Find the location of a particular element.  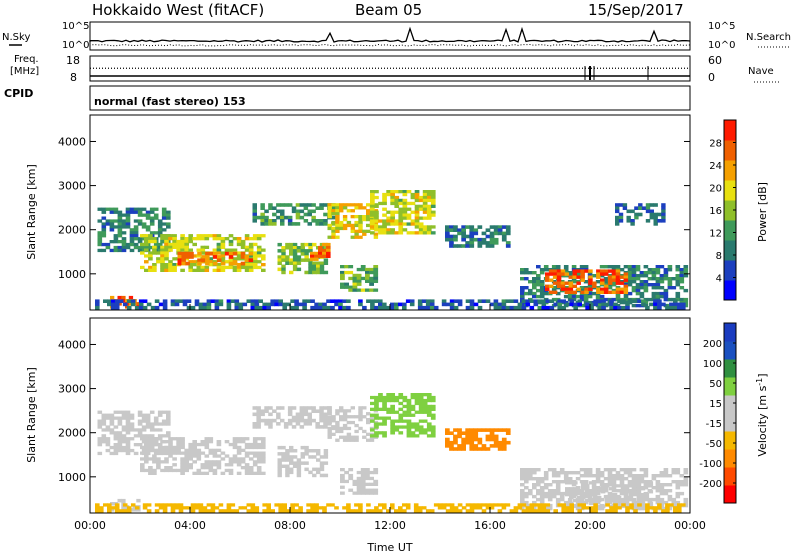

colorbar-step is located at coordinates (730, 476).